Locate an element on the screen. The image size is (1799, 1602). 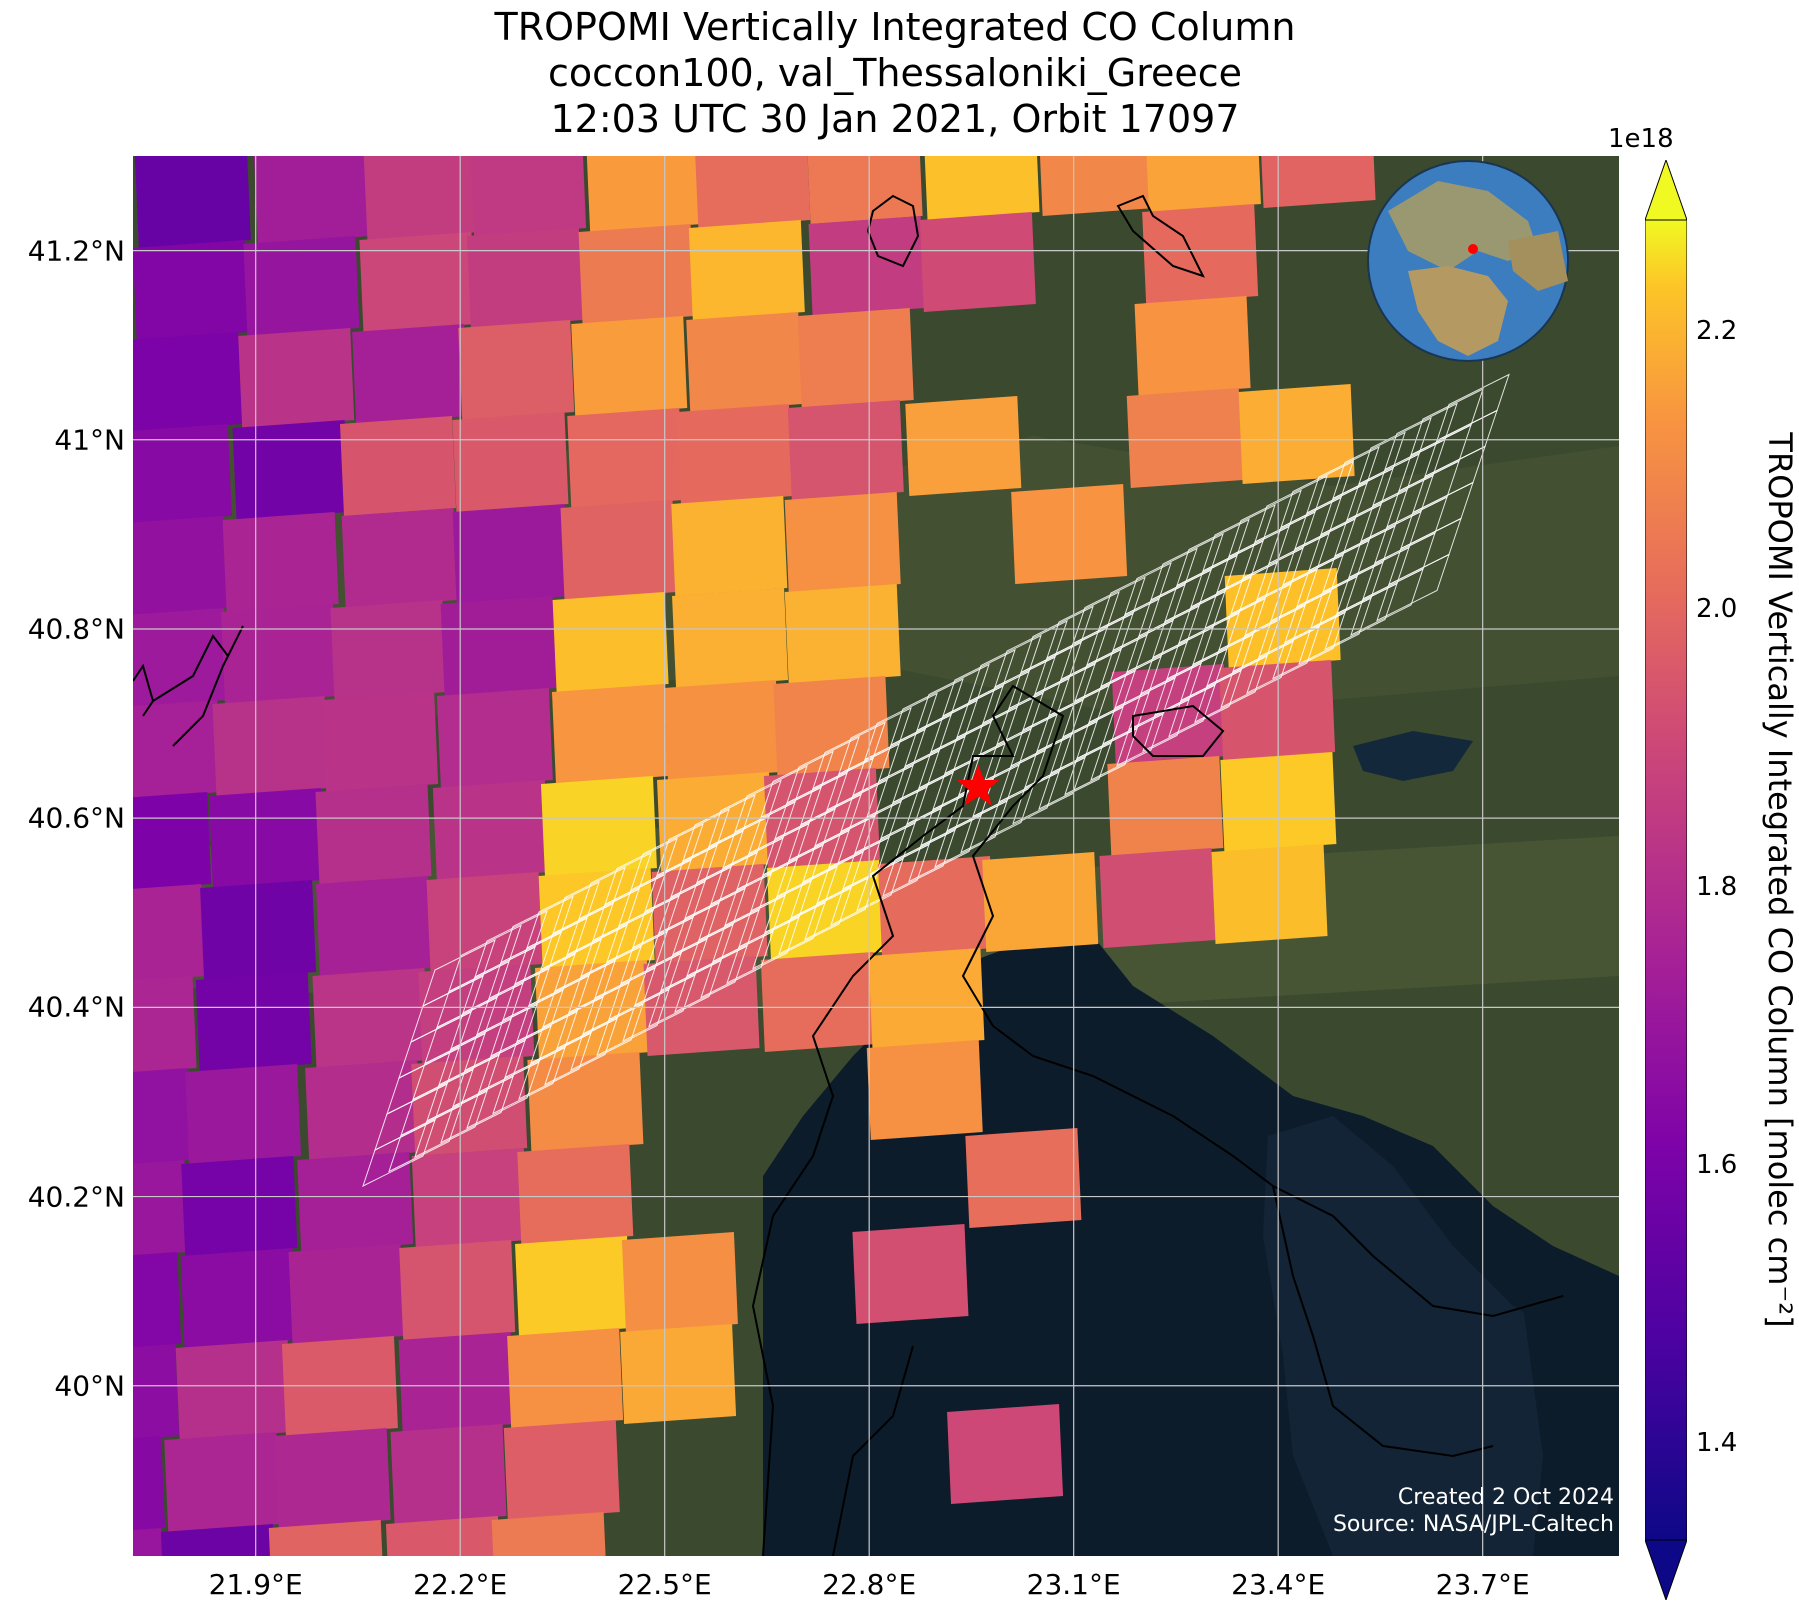
lon-tick-label: 22.8°E is located at coordinates (869, 1584).